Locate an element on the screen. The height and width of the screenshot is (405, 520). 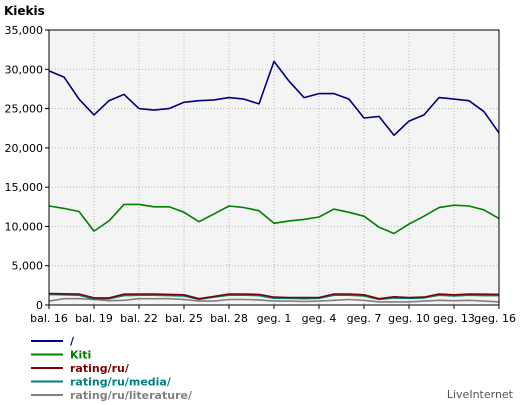
y-tick-label: 35,000 is located at coordinates (24, 30).